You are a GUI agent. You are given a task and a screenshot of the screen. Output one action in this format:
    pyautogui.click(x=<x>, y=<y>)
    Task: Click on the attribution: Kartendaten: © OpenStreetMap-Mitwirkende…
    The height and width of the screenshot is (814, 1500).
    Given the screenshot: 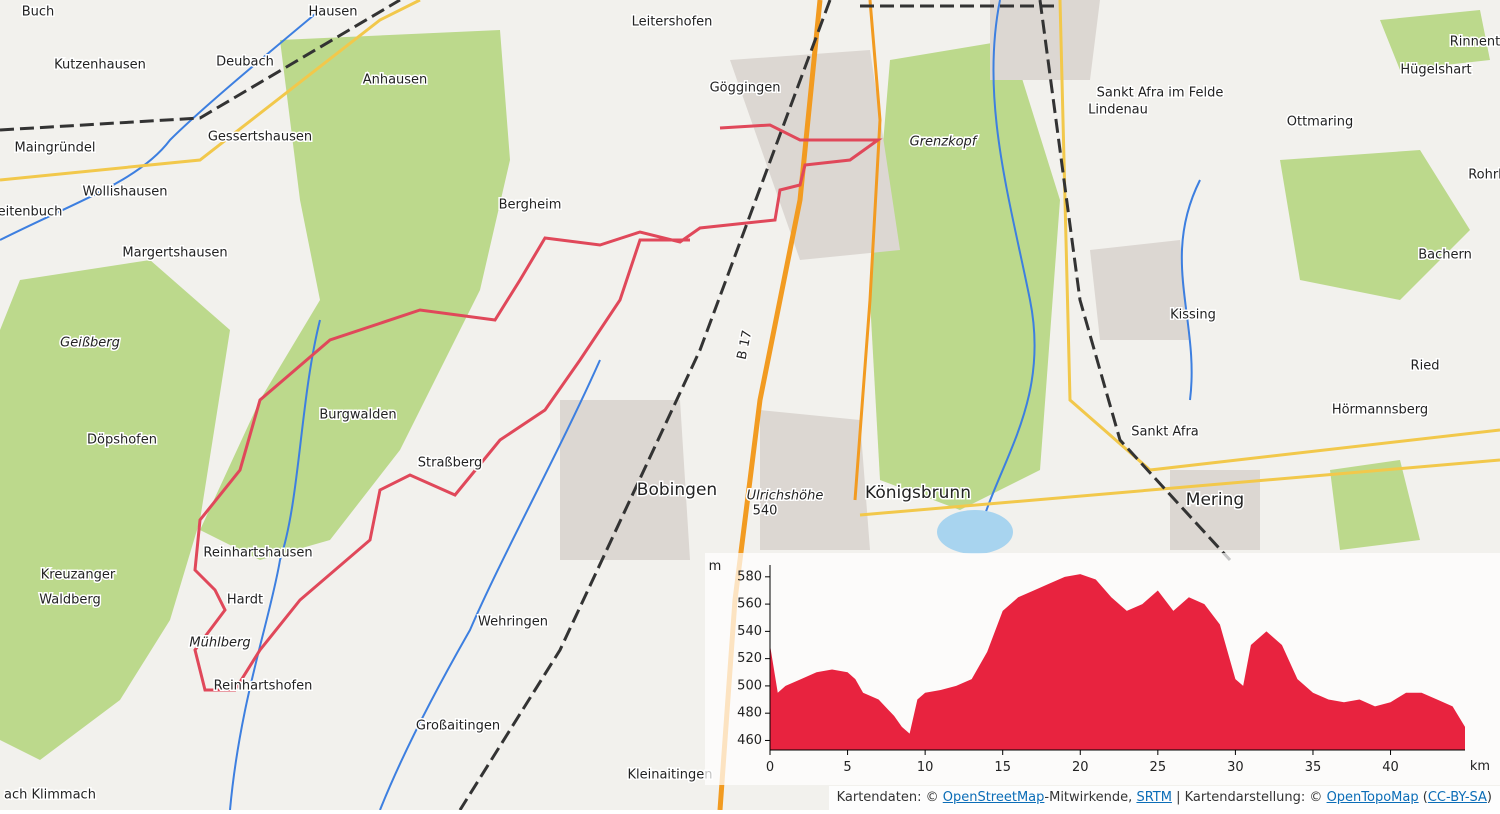 What is the action you would take?
    pyautogui.click(x=1164, y=798)
    